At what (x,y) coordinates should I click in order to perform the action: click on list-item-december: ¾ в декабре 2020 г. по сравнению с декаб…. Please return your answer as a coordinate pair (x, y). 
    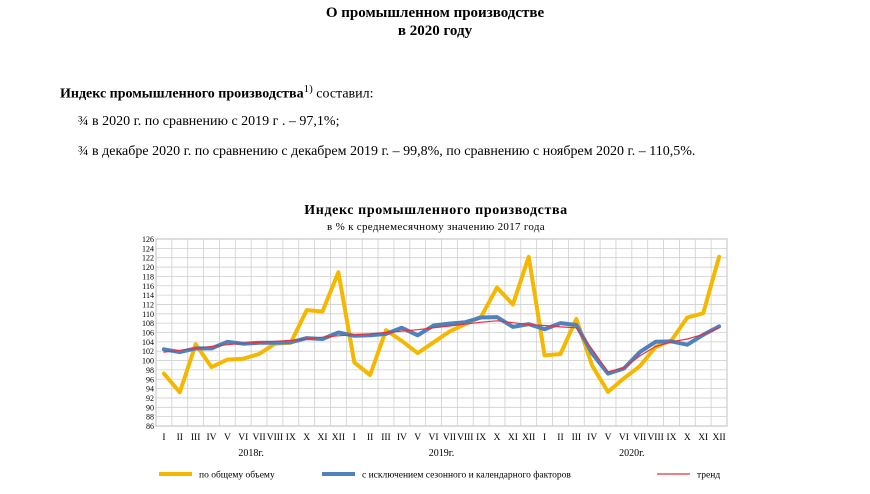
    Looking at the image, I should click on (387, 151).